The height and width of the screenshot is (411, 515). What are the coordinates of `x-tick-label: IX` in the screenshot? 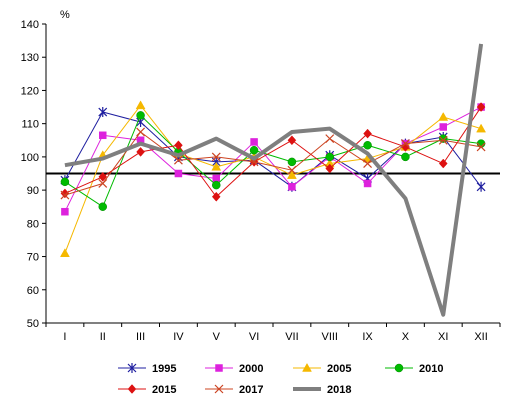 It's located at (367, 337).